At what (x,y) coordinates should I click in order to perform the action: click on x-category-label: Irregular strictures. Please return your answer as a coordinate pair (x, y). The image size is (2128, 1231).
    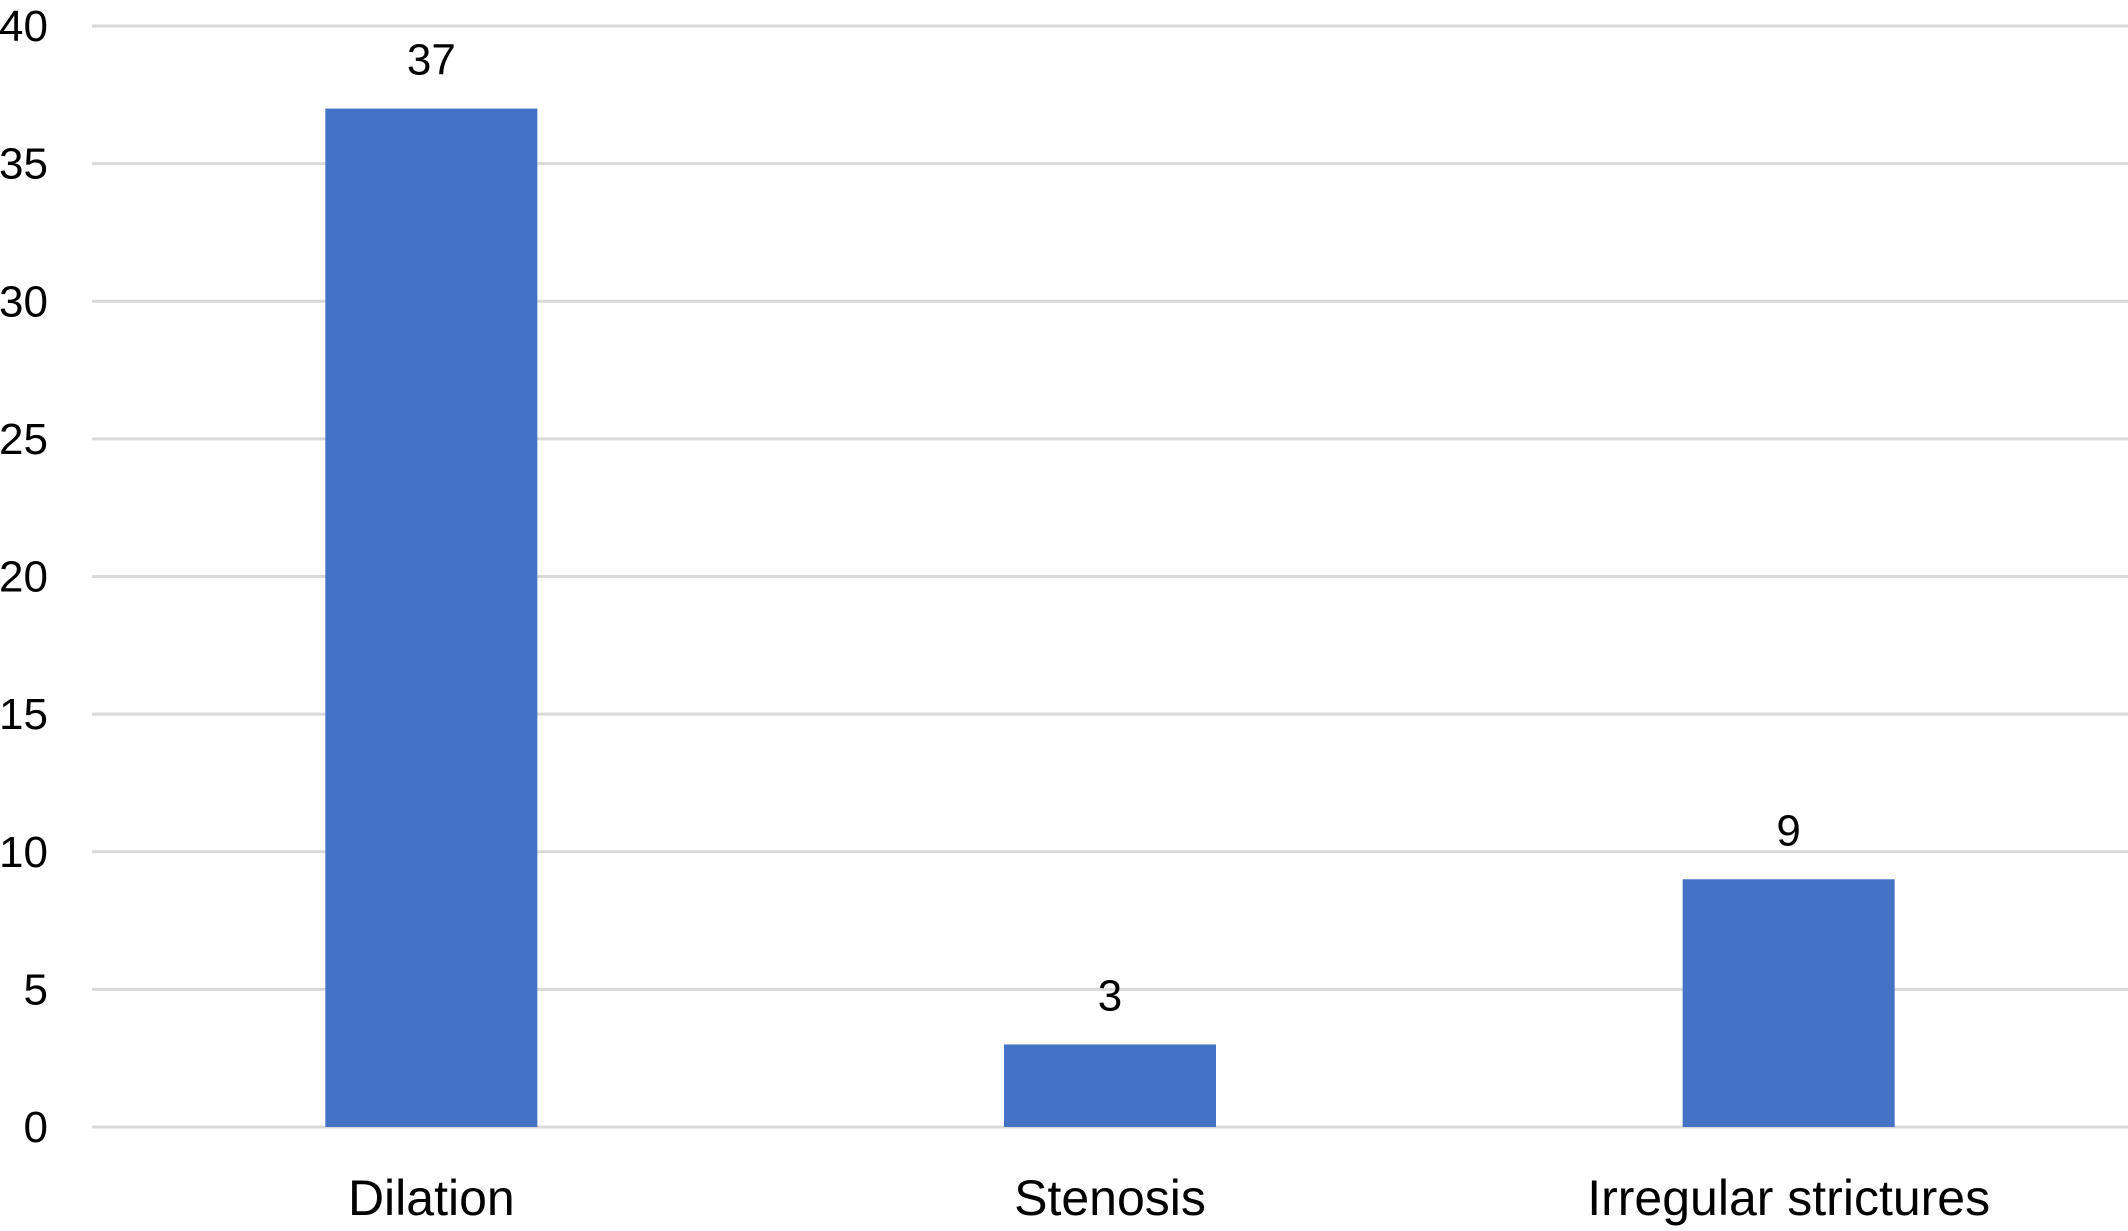
    Looking at the image, I should click on (1788, 1198).